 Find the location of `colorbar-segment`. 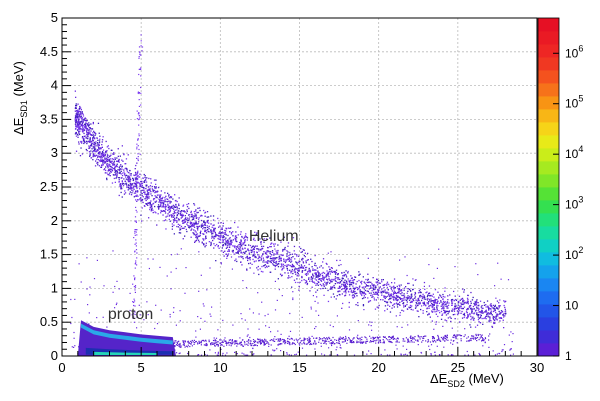

colorbar-segment is located at coordinates (548, 285).